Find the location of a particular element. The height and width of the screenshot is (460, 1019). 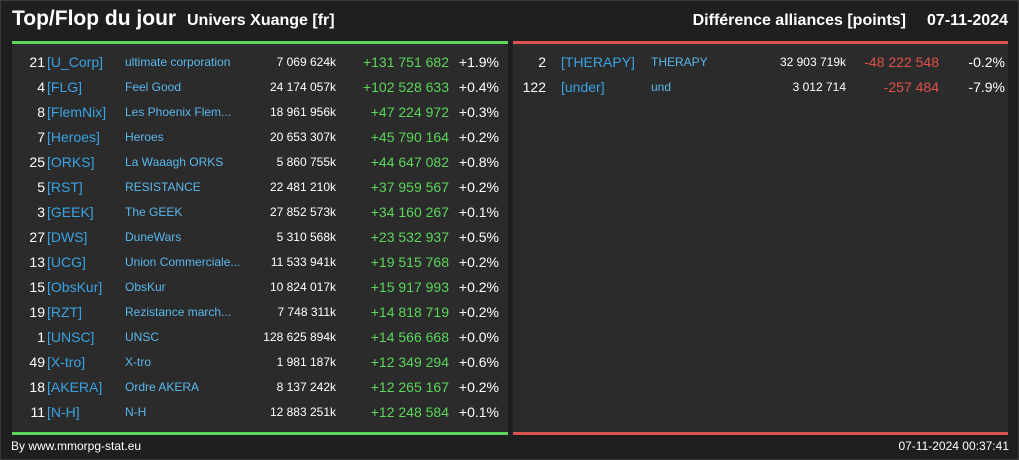

rank-cell: 1 is located at coordinates (41, 337).